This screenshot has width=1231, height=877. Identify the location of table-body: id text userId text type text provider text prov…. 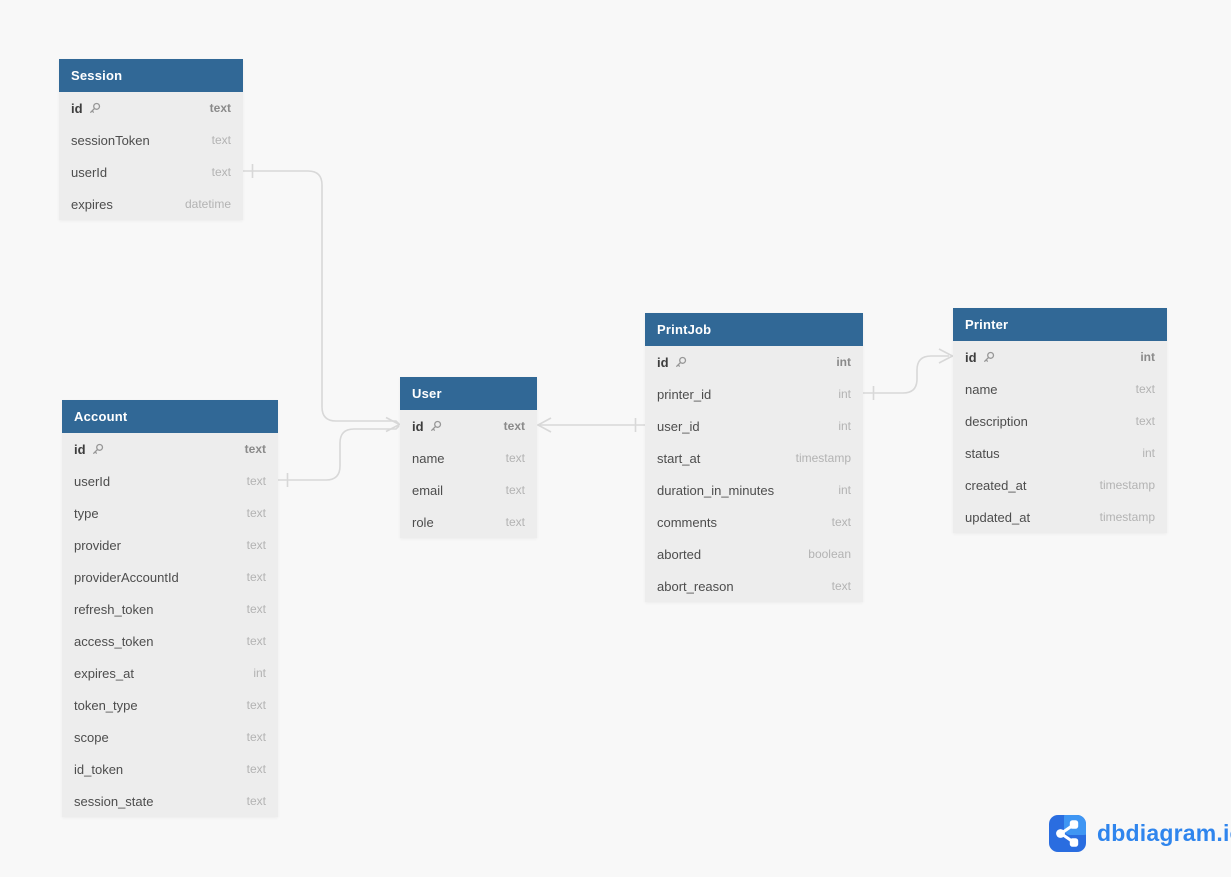
(170, 625).